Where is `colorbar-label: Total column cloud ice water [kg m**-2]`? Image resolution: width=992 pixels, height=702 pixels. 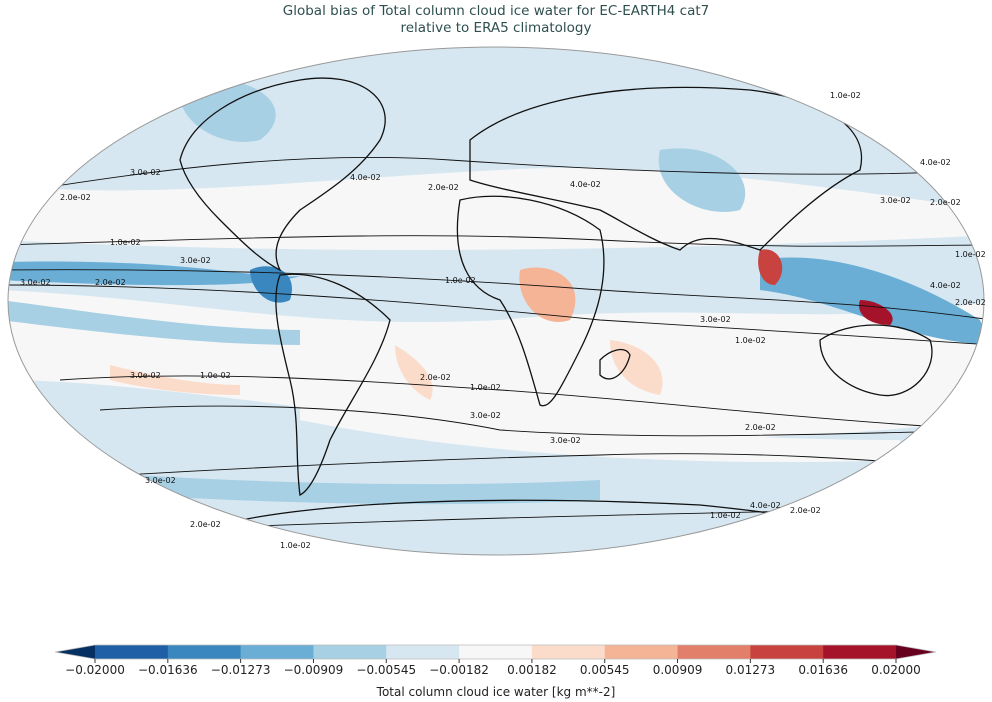 colorbar-label: Total column cloud ice water [kg m**-2] is located at coordinates (496, 692).